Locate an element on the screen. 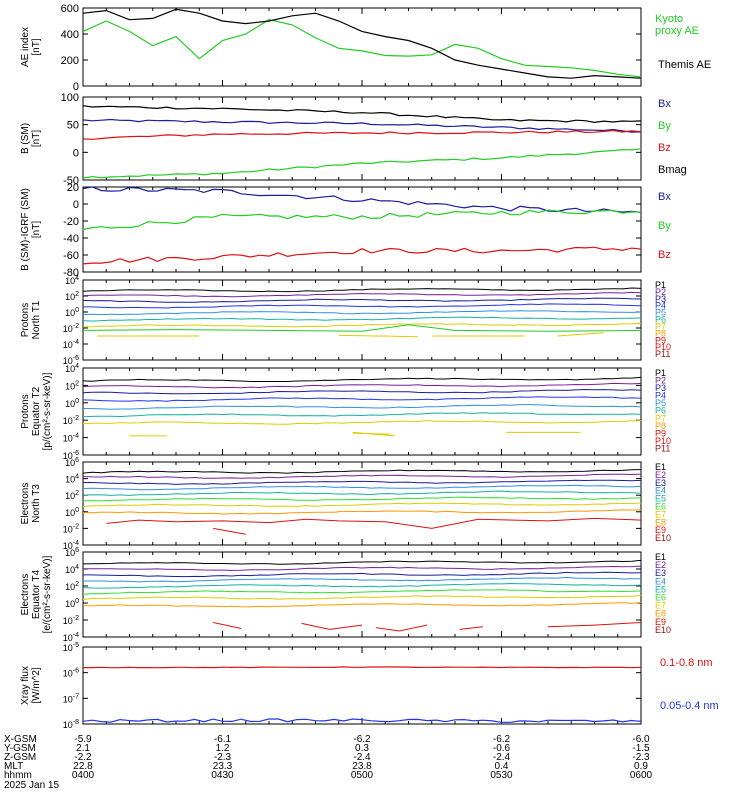 This screenshot has width=750, height=805. y-axis-label: [p/(cm²-s-sr-keV)] is located at coordinates (47, 411).